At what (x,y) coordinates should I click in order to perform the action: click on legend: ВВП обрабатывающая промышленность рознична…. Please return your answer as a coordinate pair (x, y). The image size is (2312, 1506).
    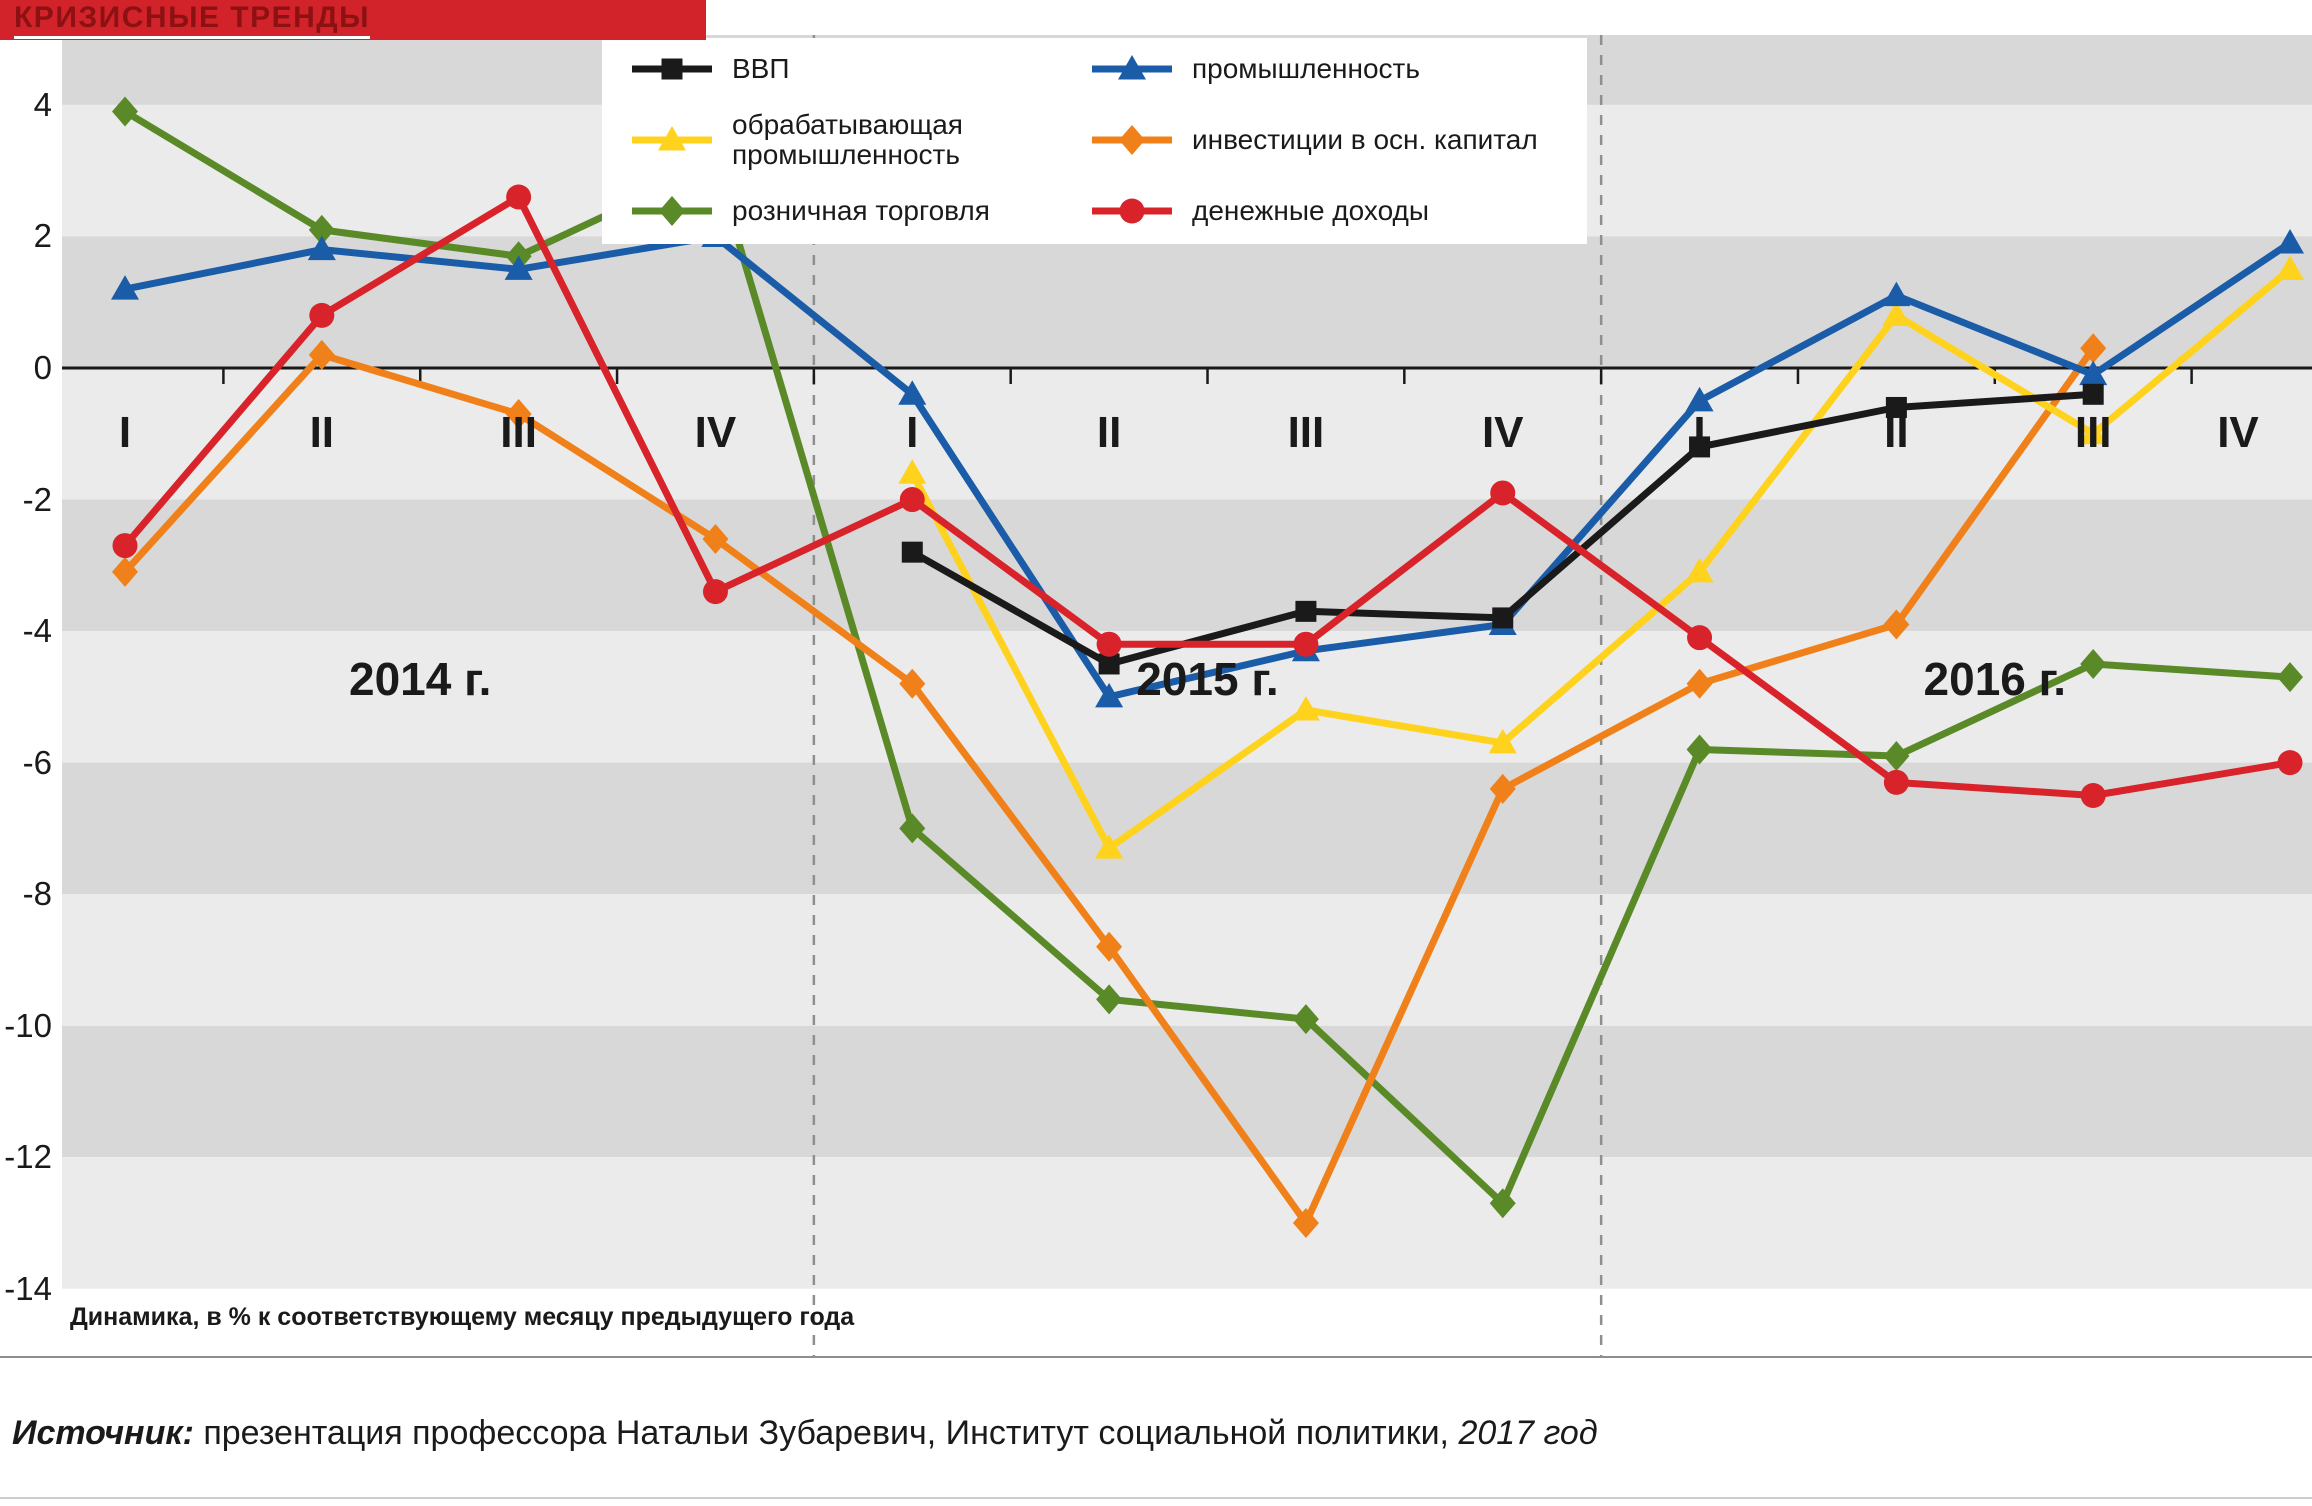
    Looking at the image, I should click on (1094, 141).